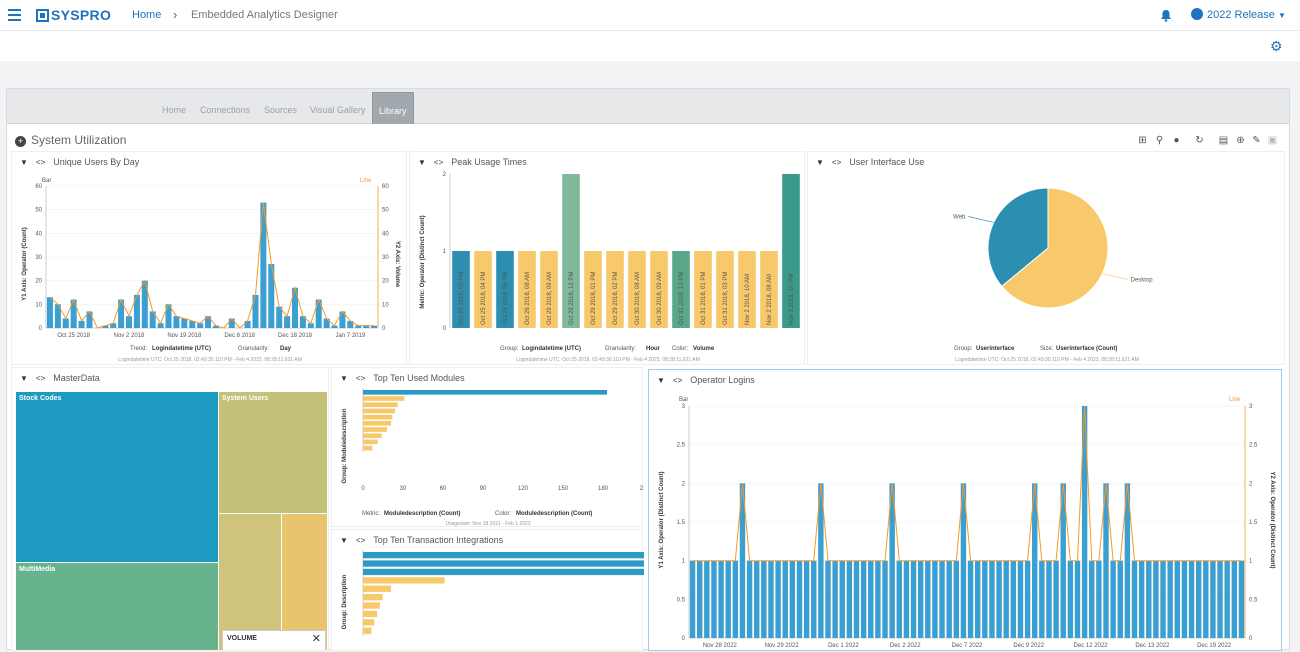 This screenshot has width=1300, height=652. What do you see at coordinates (385, 258) in the screenshot?
I see `y2-tick-label: 30` at bounding box center [385, 258].